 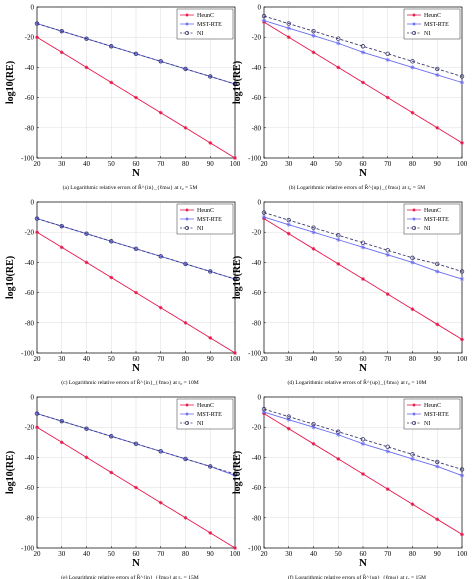 I want to click on panel-f-x-axis-label: N, so click(x=363, y=563).